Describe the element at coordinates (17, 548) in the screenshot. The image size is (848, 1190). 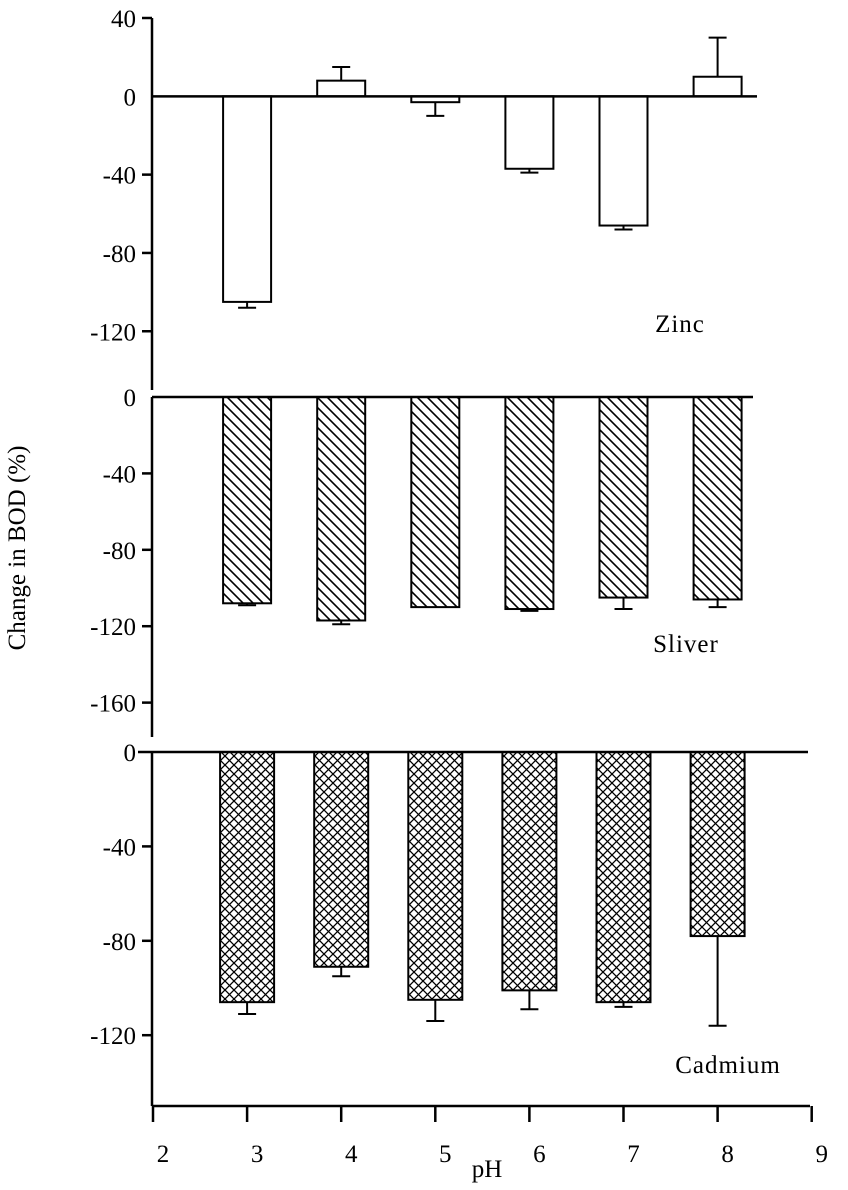
I see `y-axis-label: Change in BOD (%)` at that location.